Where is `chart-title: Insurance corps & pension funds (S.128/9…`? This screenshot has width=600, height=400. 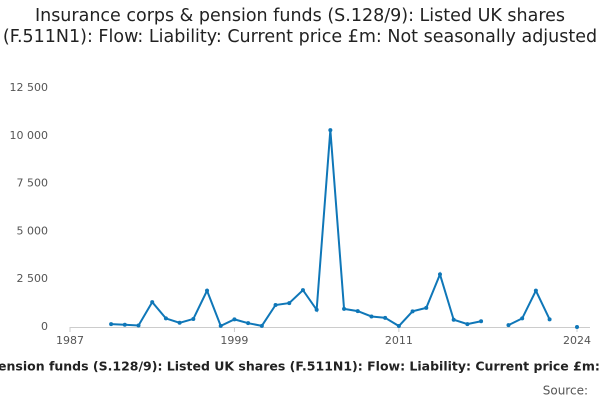
chart-title: Insurance corps & pension funds (S.128/9… is located at coordinates (300, 26).